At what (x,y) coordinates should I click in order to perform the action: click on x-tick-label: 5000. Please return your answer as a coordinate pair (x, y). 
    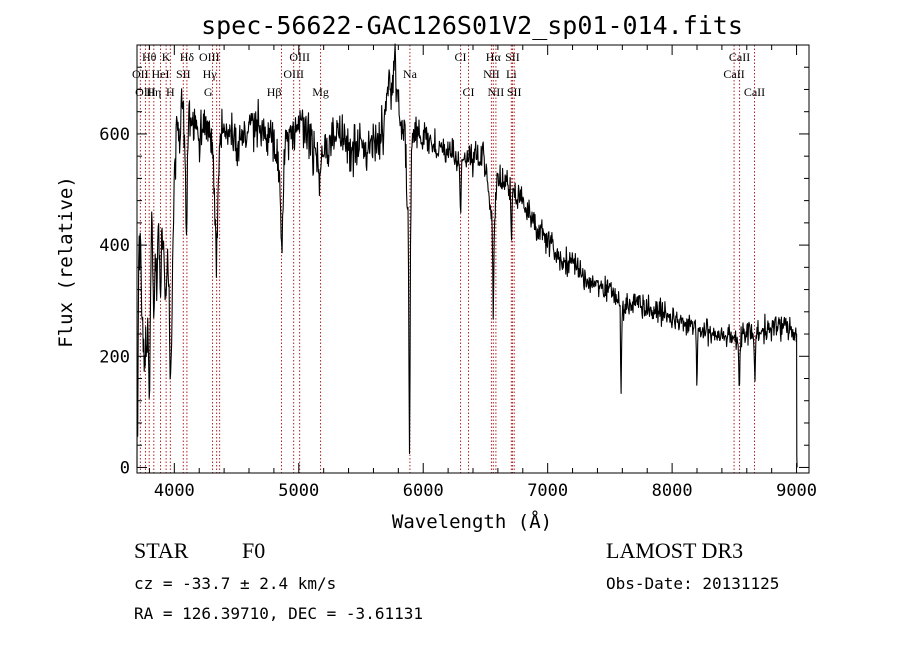
    Looking at the image, I should click on (298, 491).